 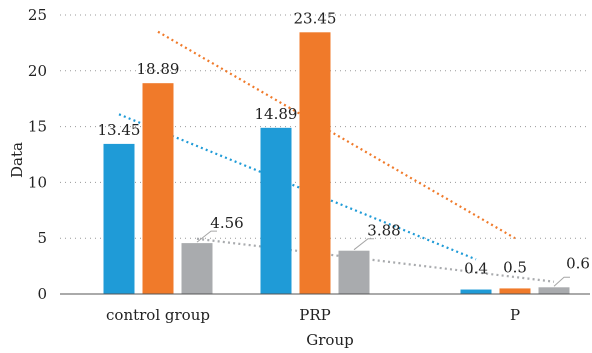 I want to click on x-category-label: PRP, so click(x=314, y=315).